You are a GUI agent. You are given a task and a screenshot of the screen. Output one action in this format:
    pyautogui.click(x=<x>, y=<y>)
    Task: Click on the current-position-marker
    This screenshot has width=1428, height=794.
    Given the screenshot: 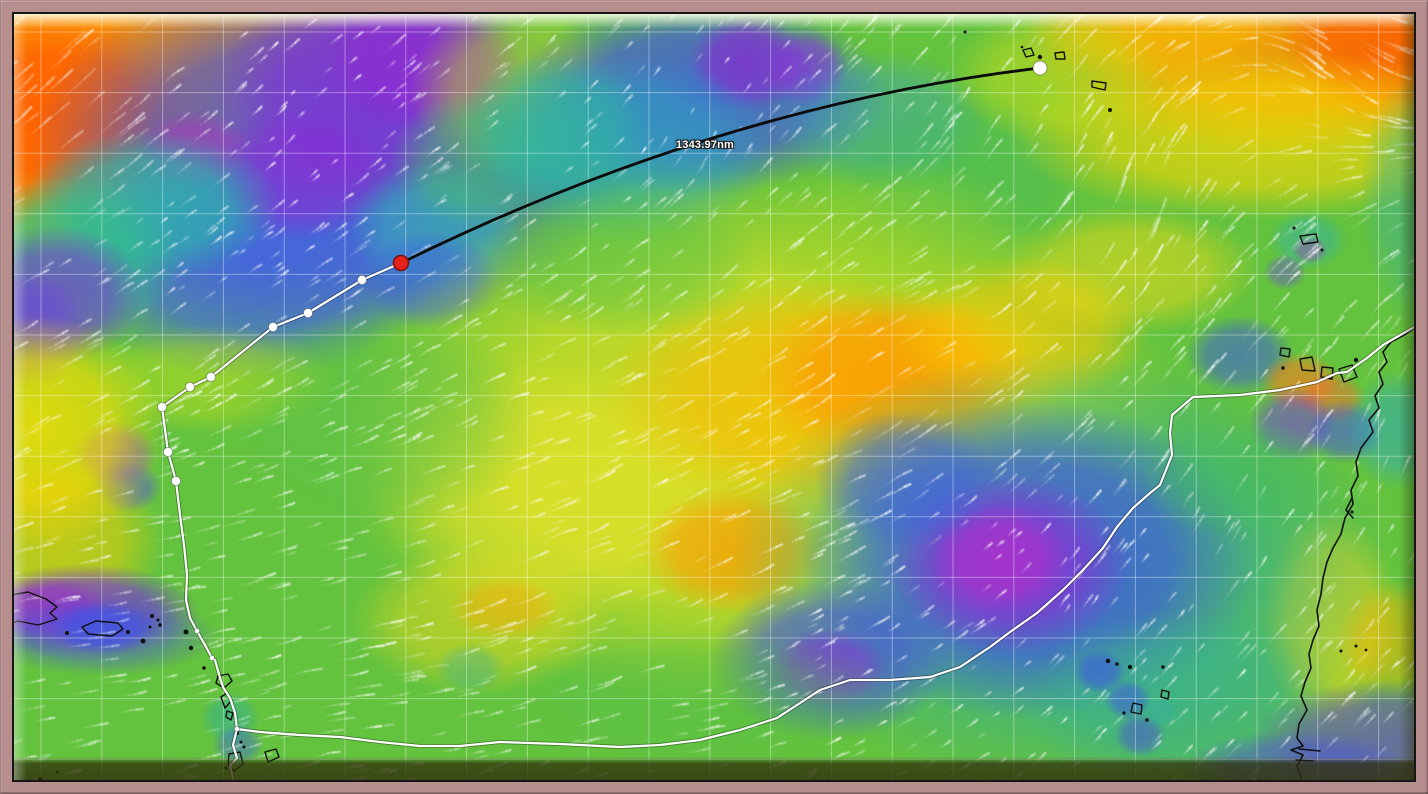 What is the action you would take?
    pyautogui.click(x=401, y=263)
    